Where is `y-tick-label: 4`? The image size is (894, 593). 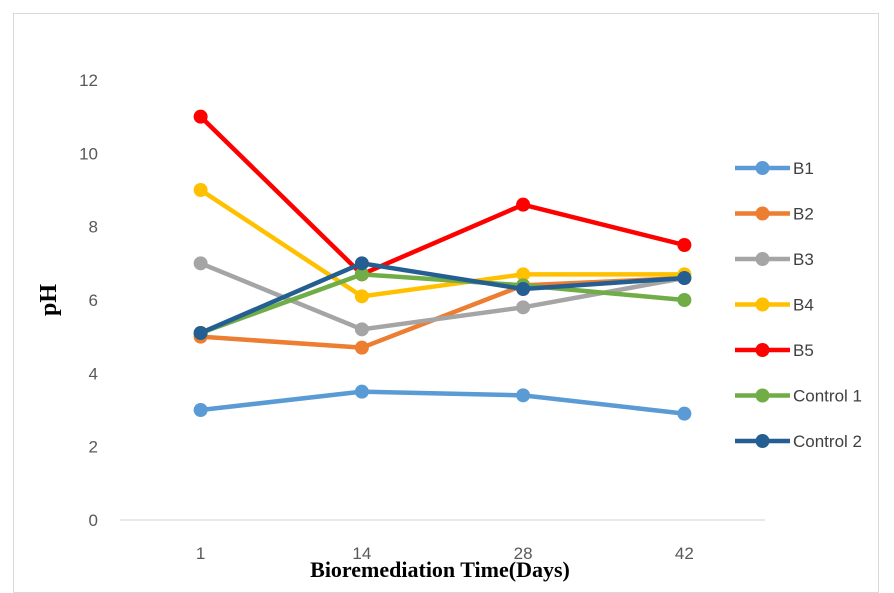
y-tick-label: 4 is located at coordinates (93, 373).